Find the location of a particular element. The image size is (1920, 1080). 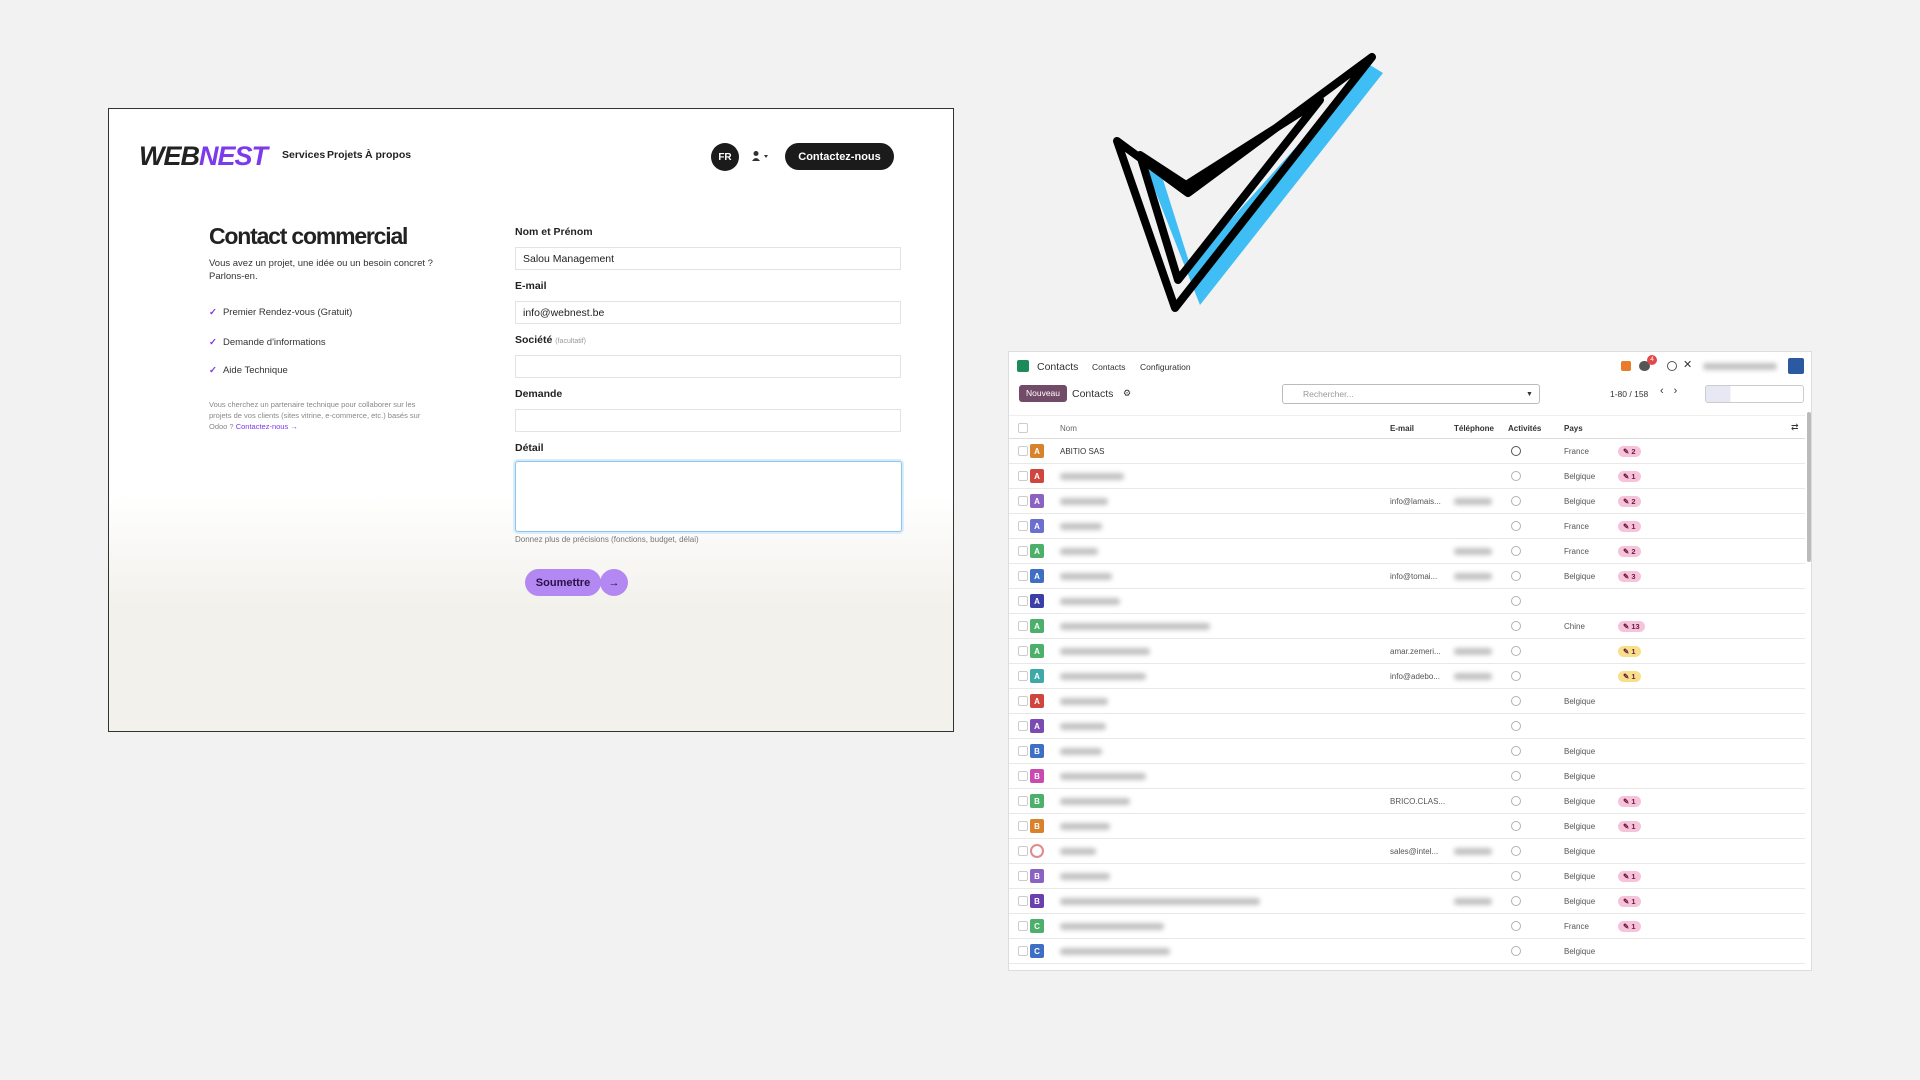

contact-row: sales@intel... Belgique is located at coordinates (1407, 851).